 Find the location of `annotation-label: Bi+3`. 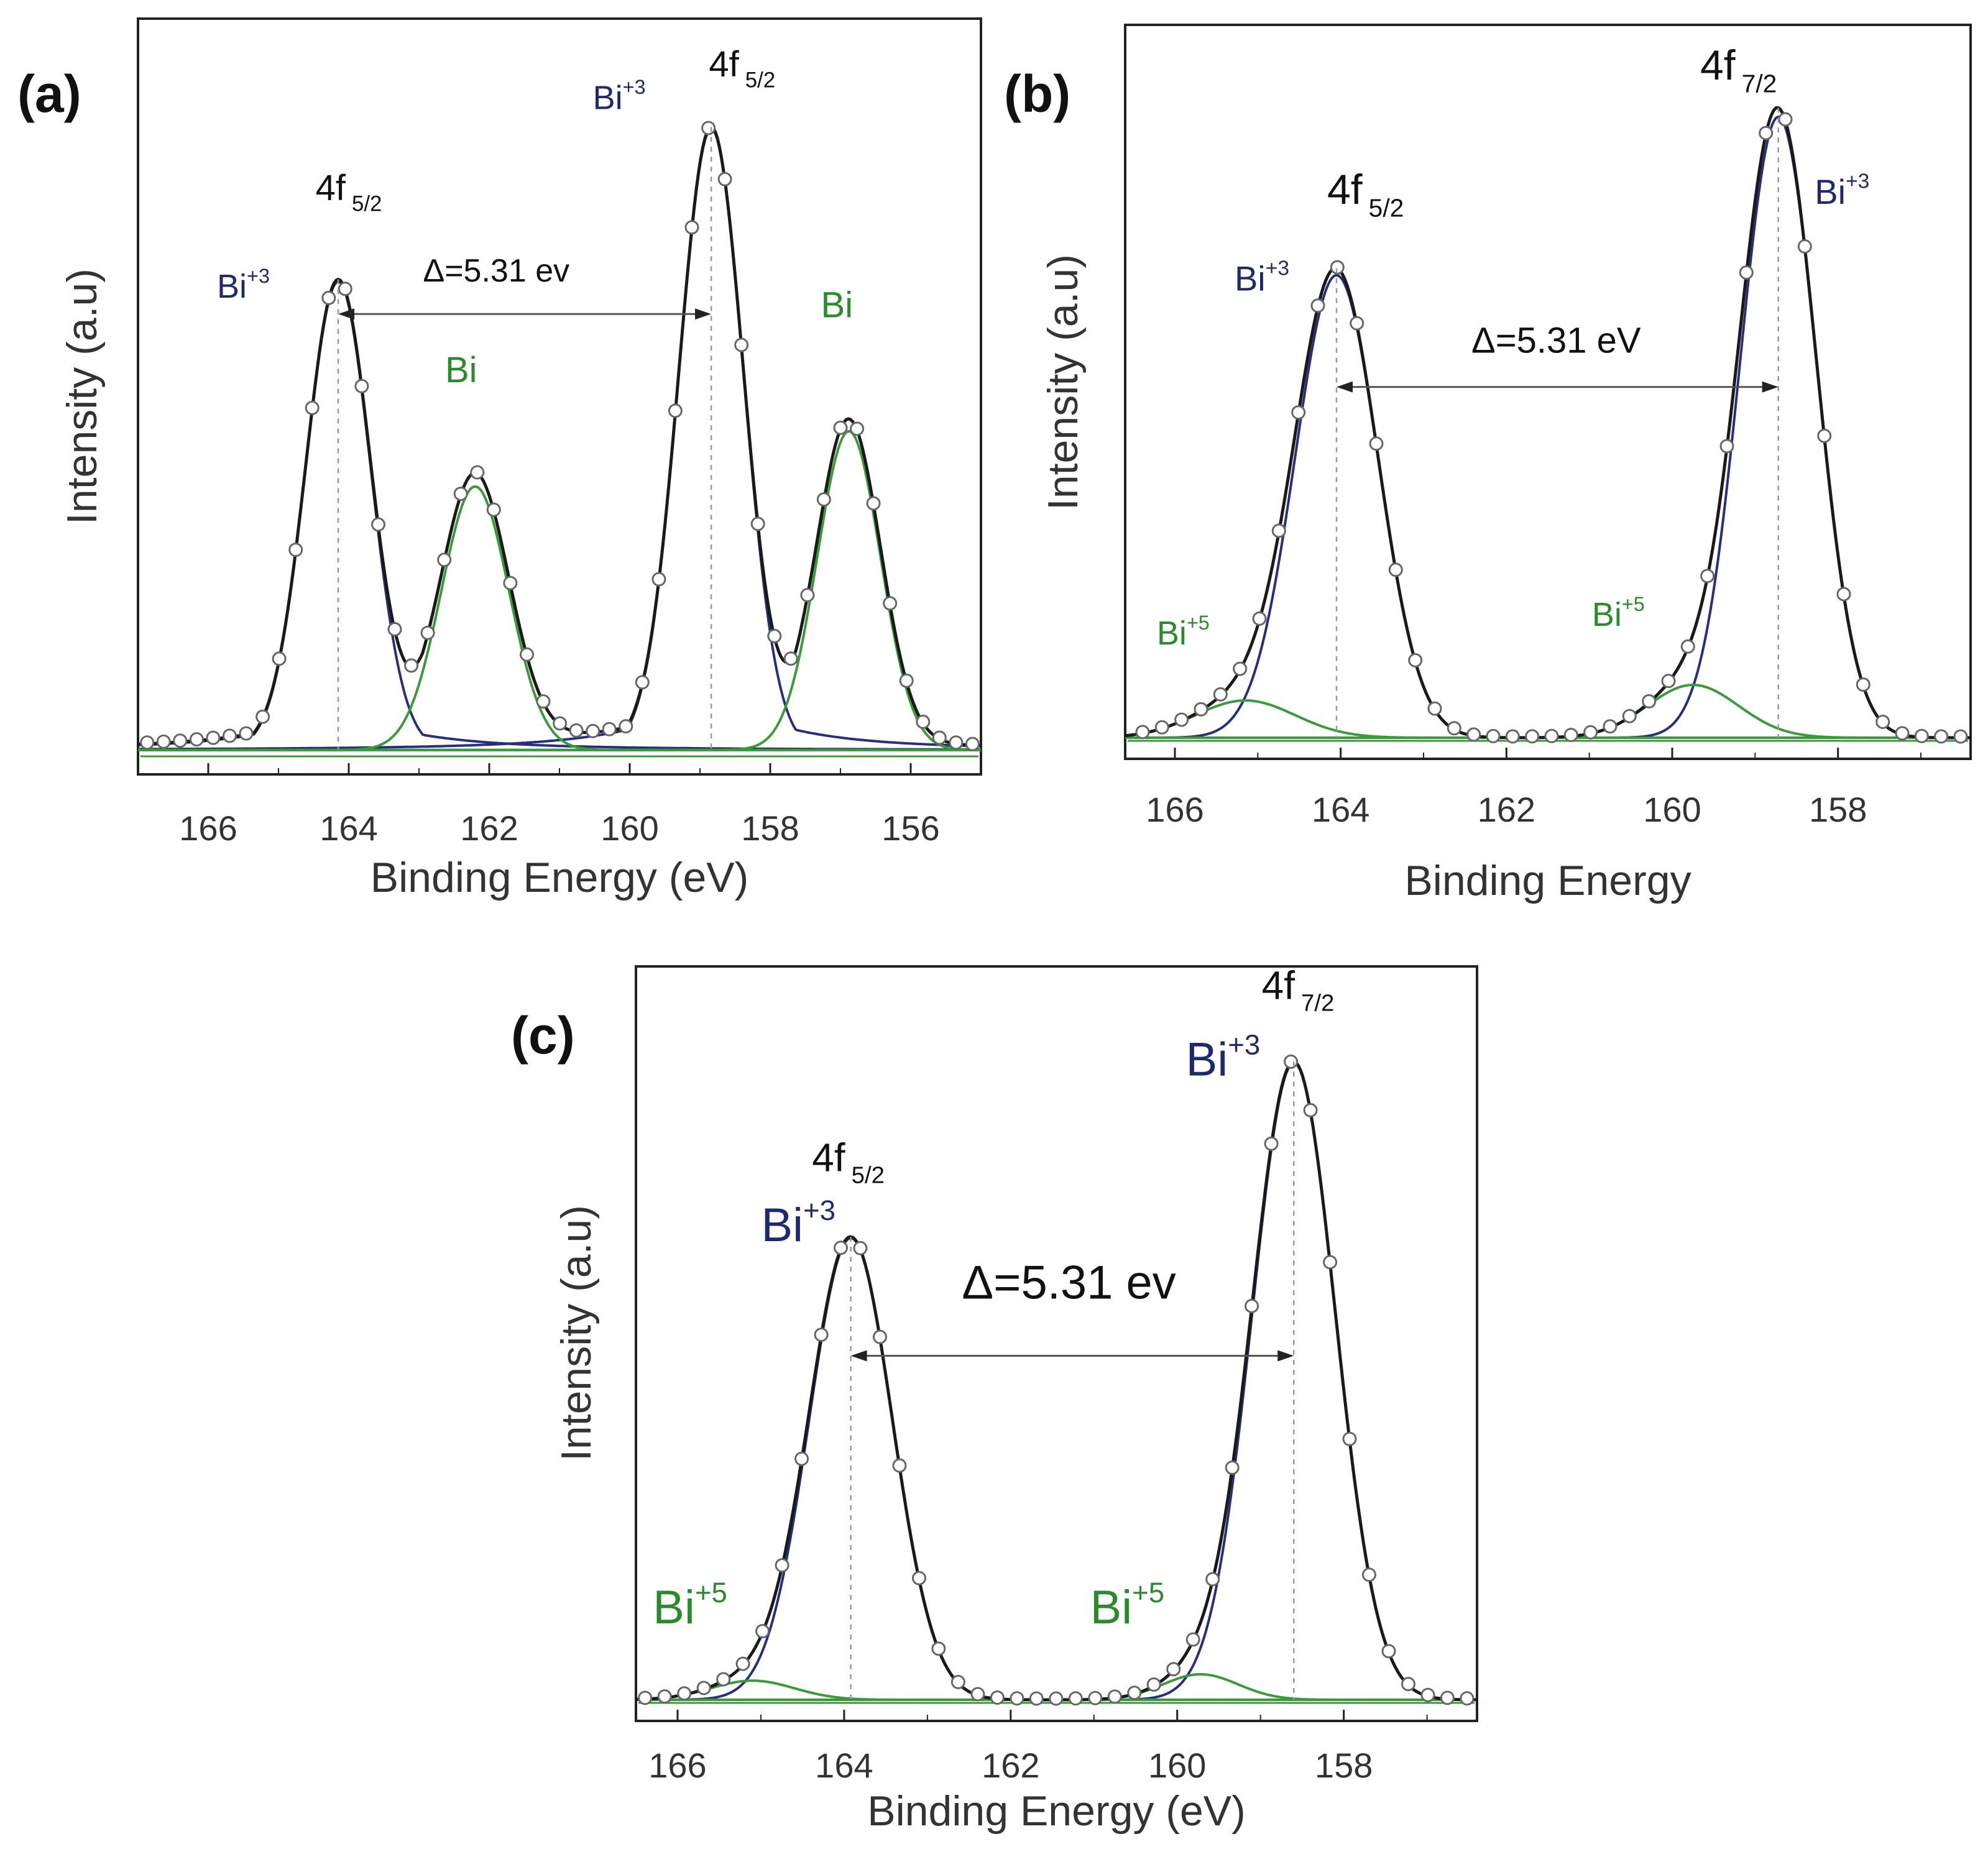

annotation-label: Bi+3 is located at coordinates (798, 1223).